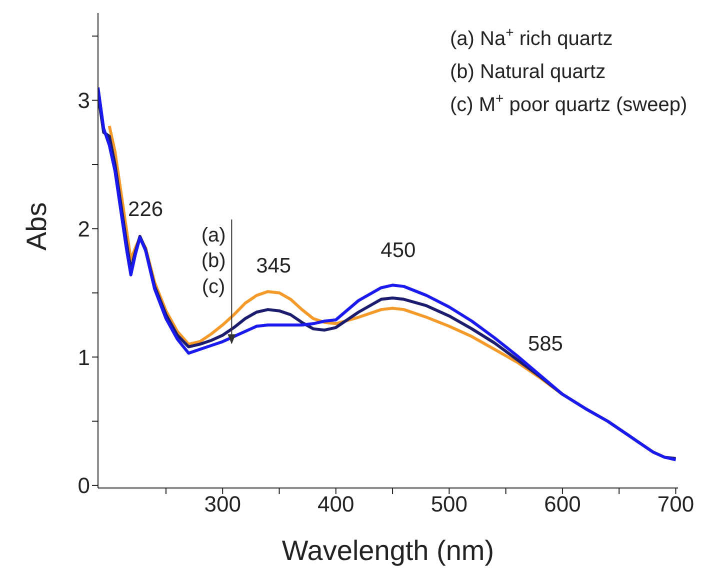  Describe the element at coordinates (222, 504) in the screenshot. I see `x-tick-label: 300` at that location.